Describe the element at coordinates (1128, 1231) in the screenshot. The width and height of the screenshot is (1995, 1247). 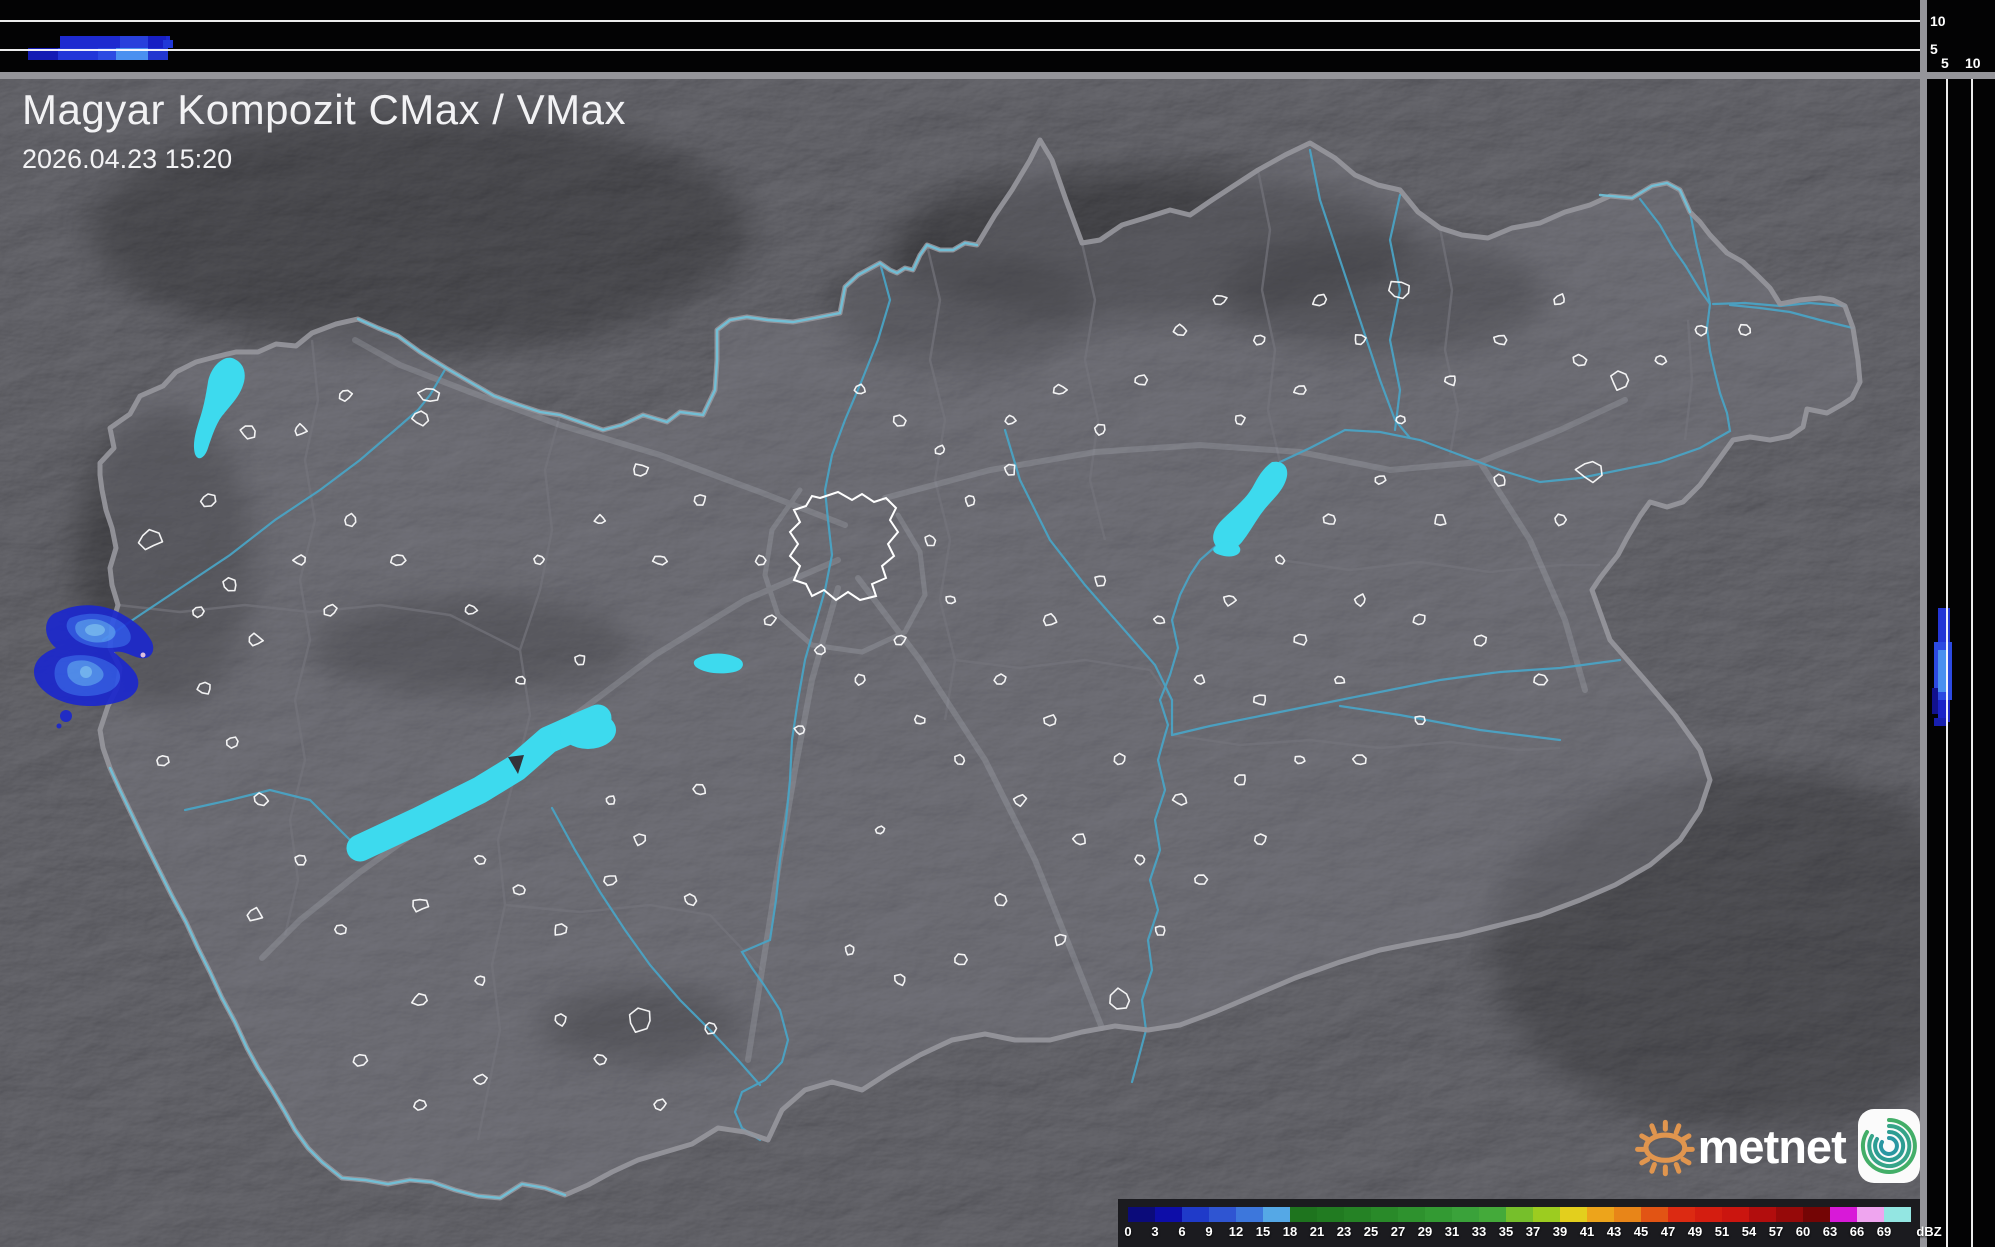
I see `colorbar-tick: 0` at that location.